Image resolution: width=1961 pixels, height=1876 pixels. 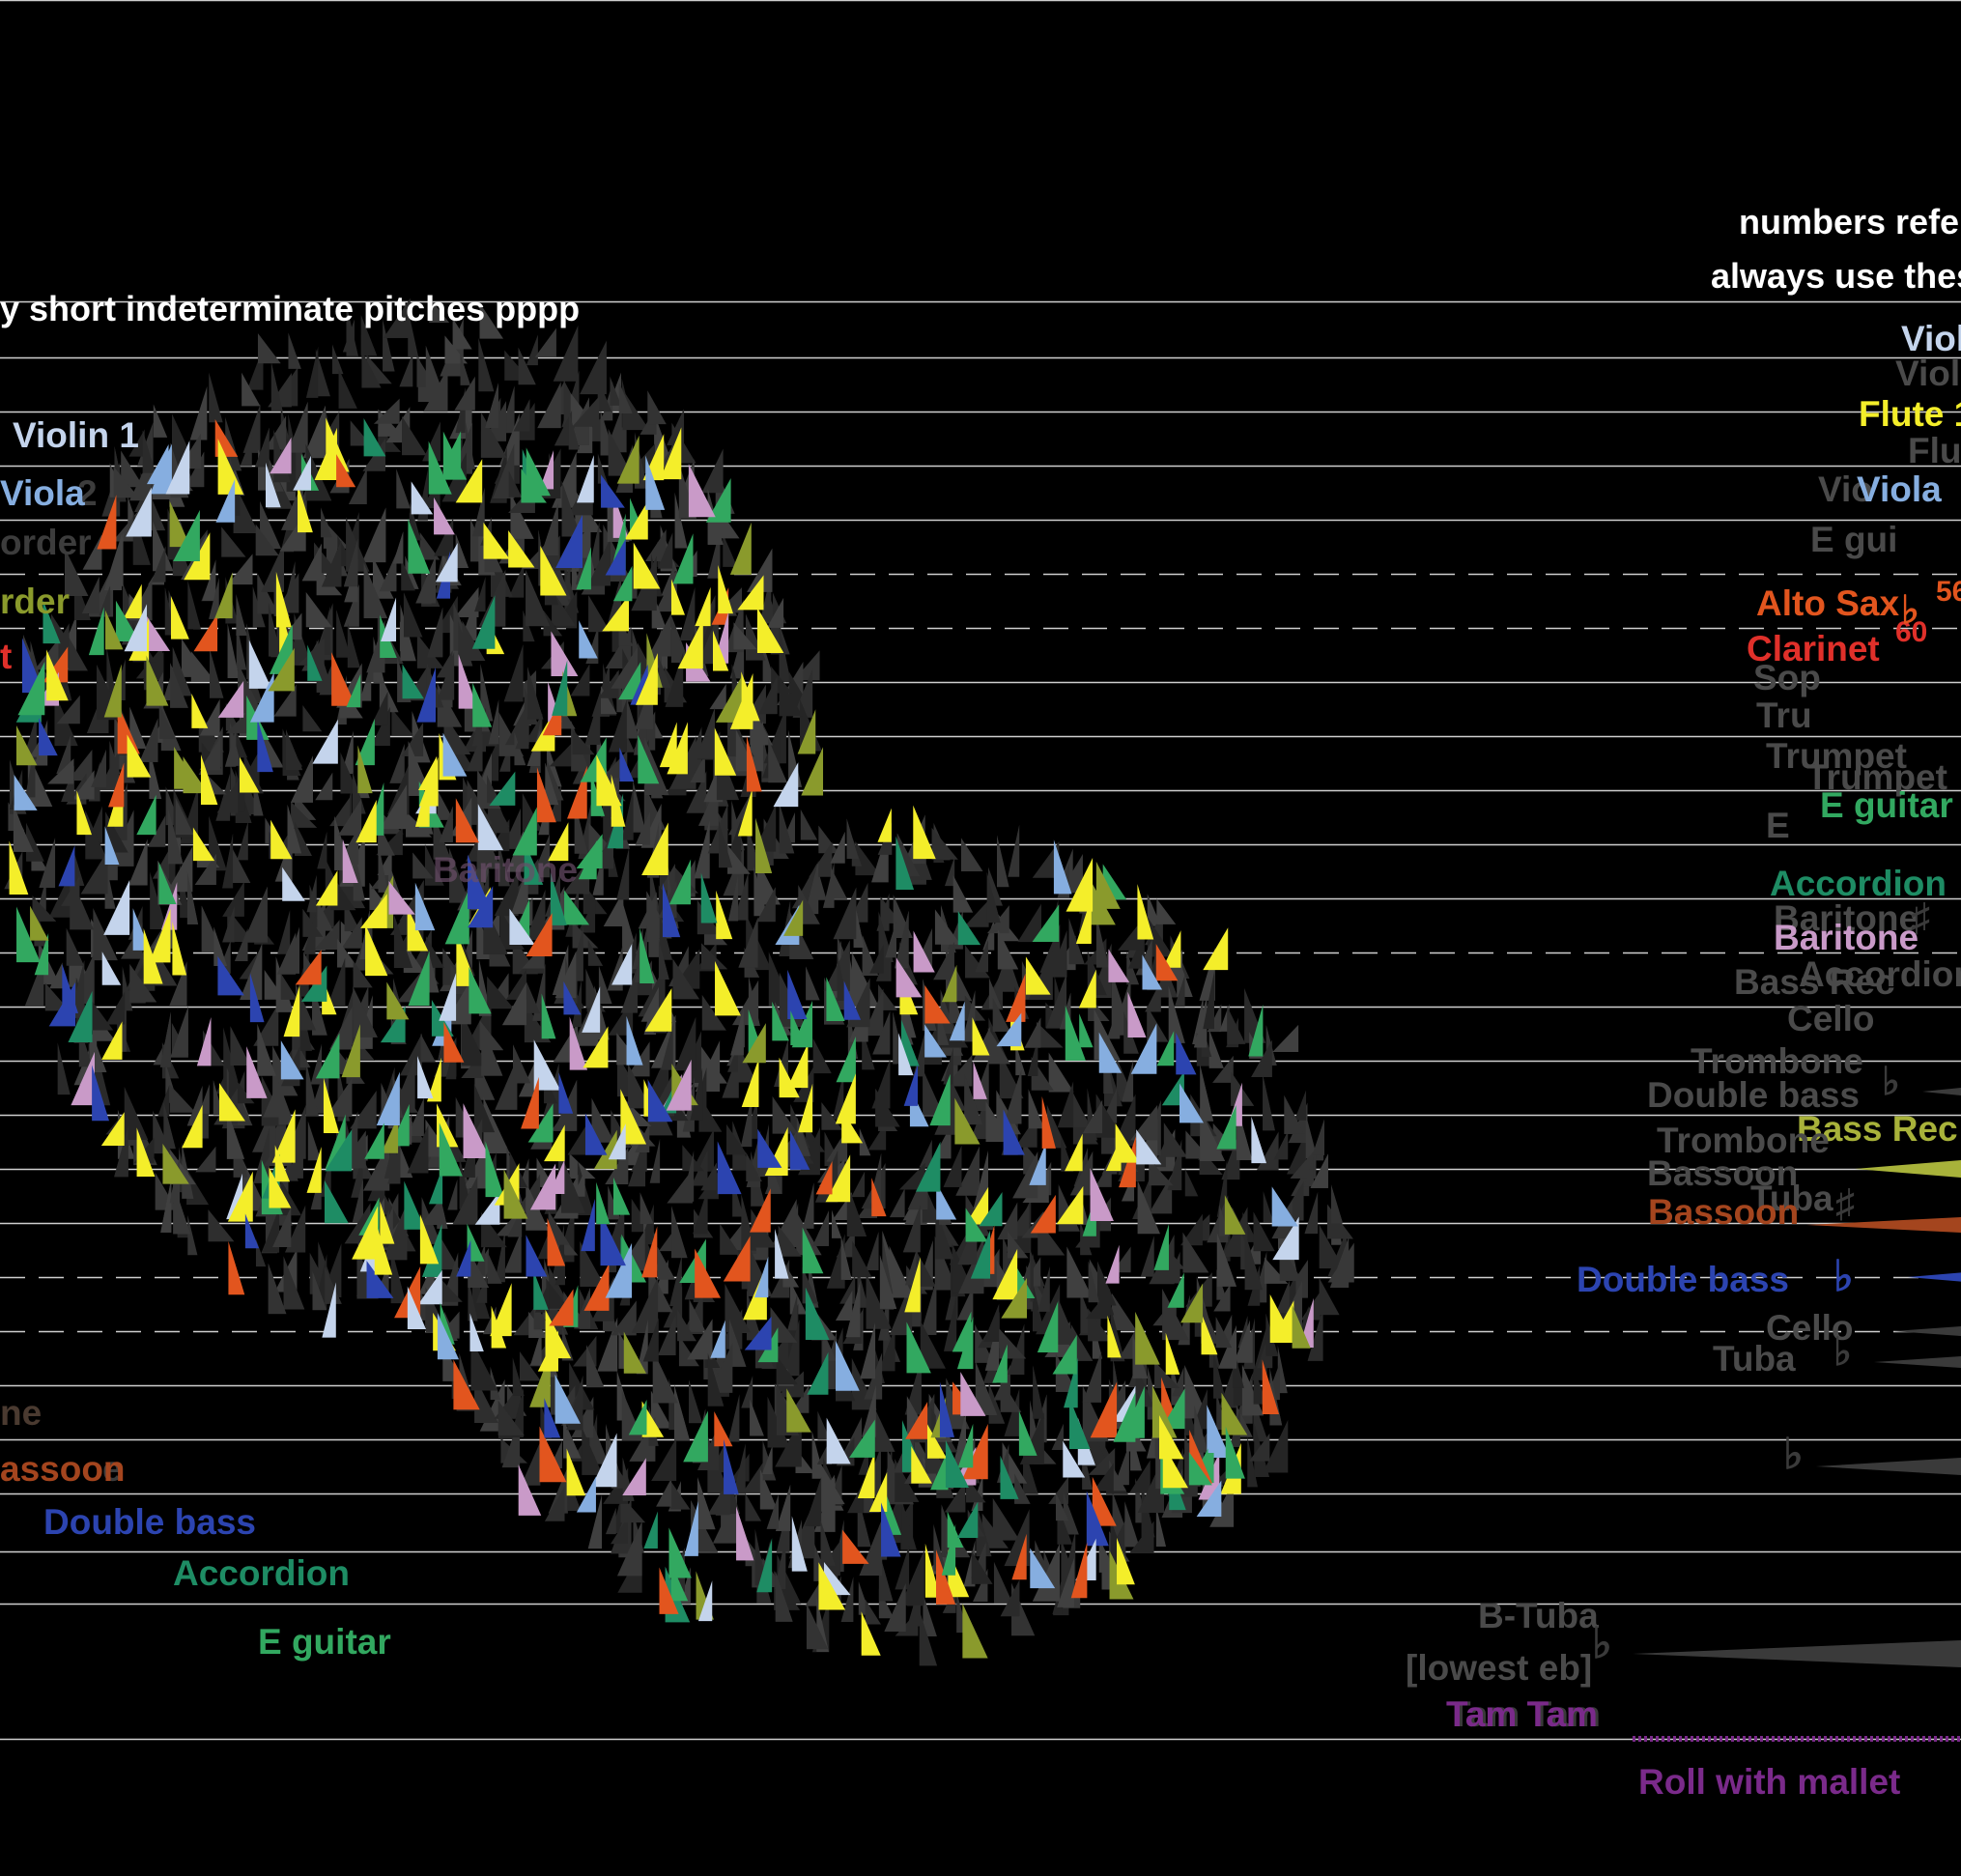 What do you see at coordinates (1723, 1173) in the screenshot?
I see `label-bassoon-ghost-right: Bassoon` at bounding box center [1723, 1173].